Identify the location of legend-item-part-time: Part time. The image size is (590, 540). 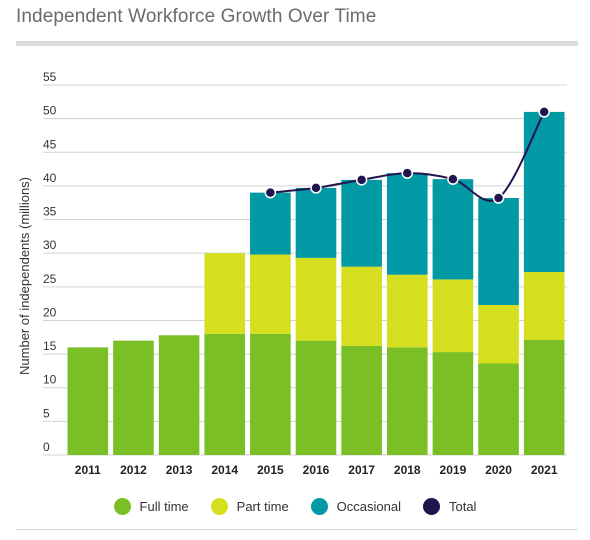
(249, 506).